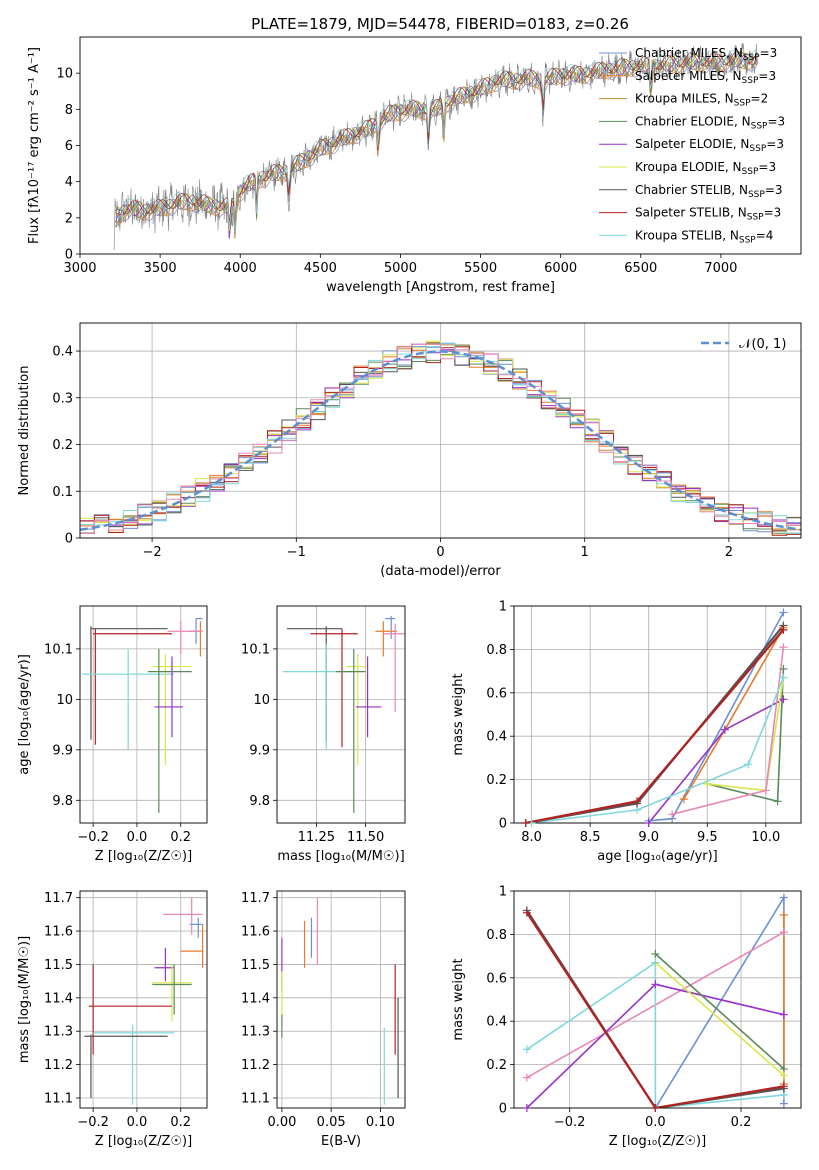 The height and width of the screenshot is (1170, 819). What do you see at coordinates (440, 552) in the screenshot?
I see `x-tick-label: 0` at bounding box center [440, 552].